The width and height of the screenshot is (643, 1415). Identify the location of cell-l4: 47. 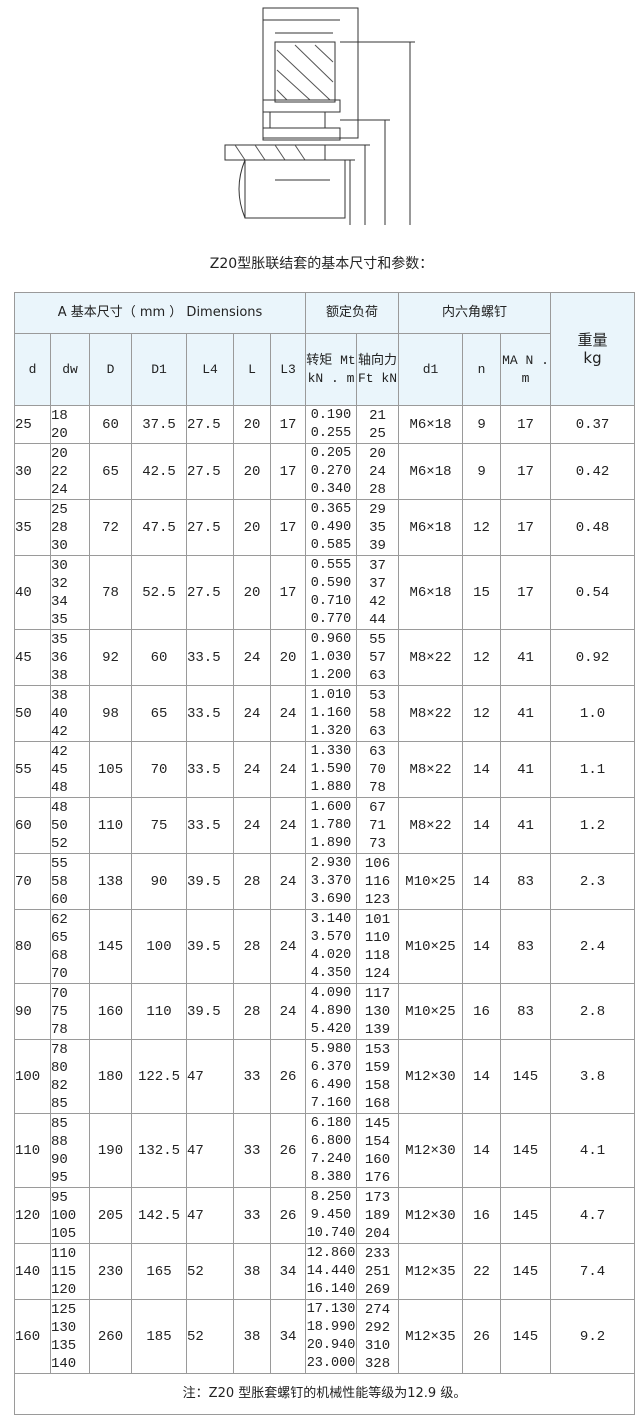
(210, 1150).